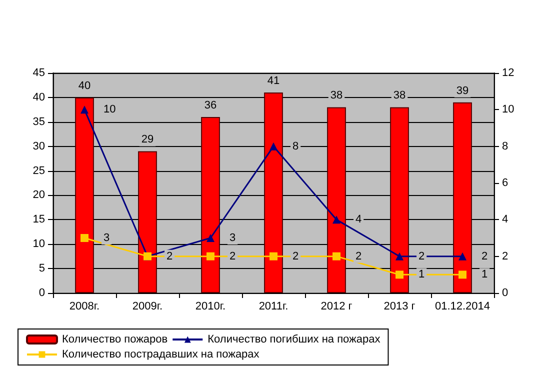  Describe the element at coordinates (84, 306) in the screenshot. I see `x-tick-label: 2008г.` at that location.